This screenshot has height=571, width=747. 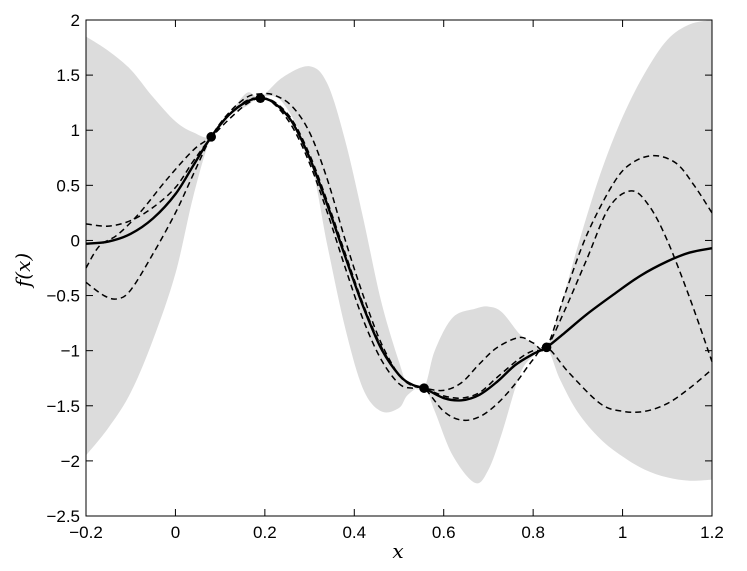 What do you see at coordinates (75, 240) in the screenshot?
I see `y-tick-label: 0` at bounding box center [75, 240].